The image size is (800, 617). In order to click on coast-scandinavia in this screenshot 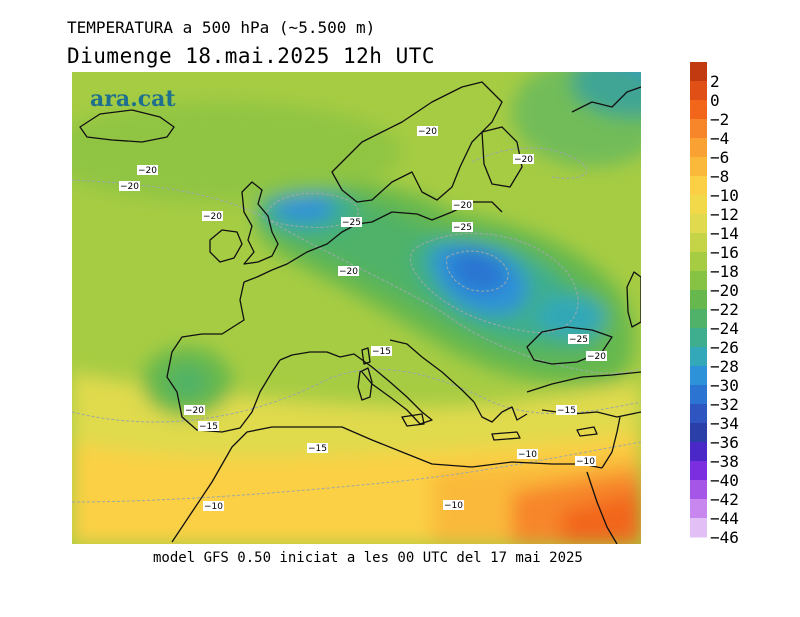, I will do `click(417, 142)`.